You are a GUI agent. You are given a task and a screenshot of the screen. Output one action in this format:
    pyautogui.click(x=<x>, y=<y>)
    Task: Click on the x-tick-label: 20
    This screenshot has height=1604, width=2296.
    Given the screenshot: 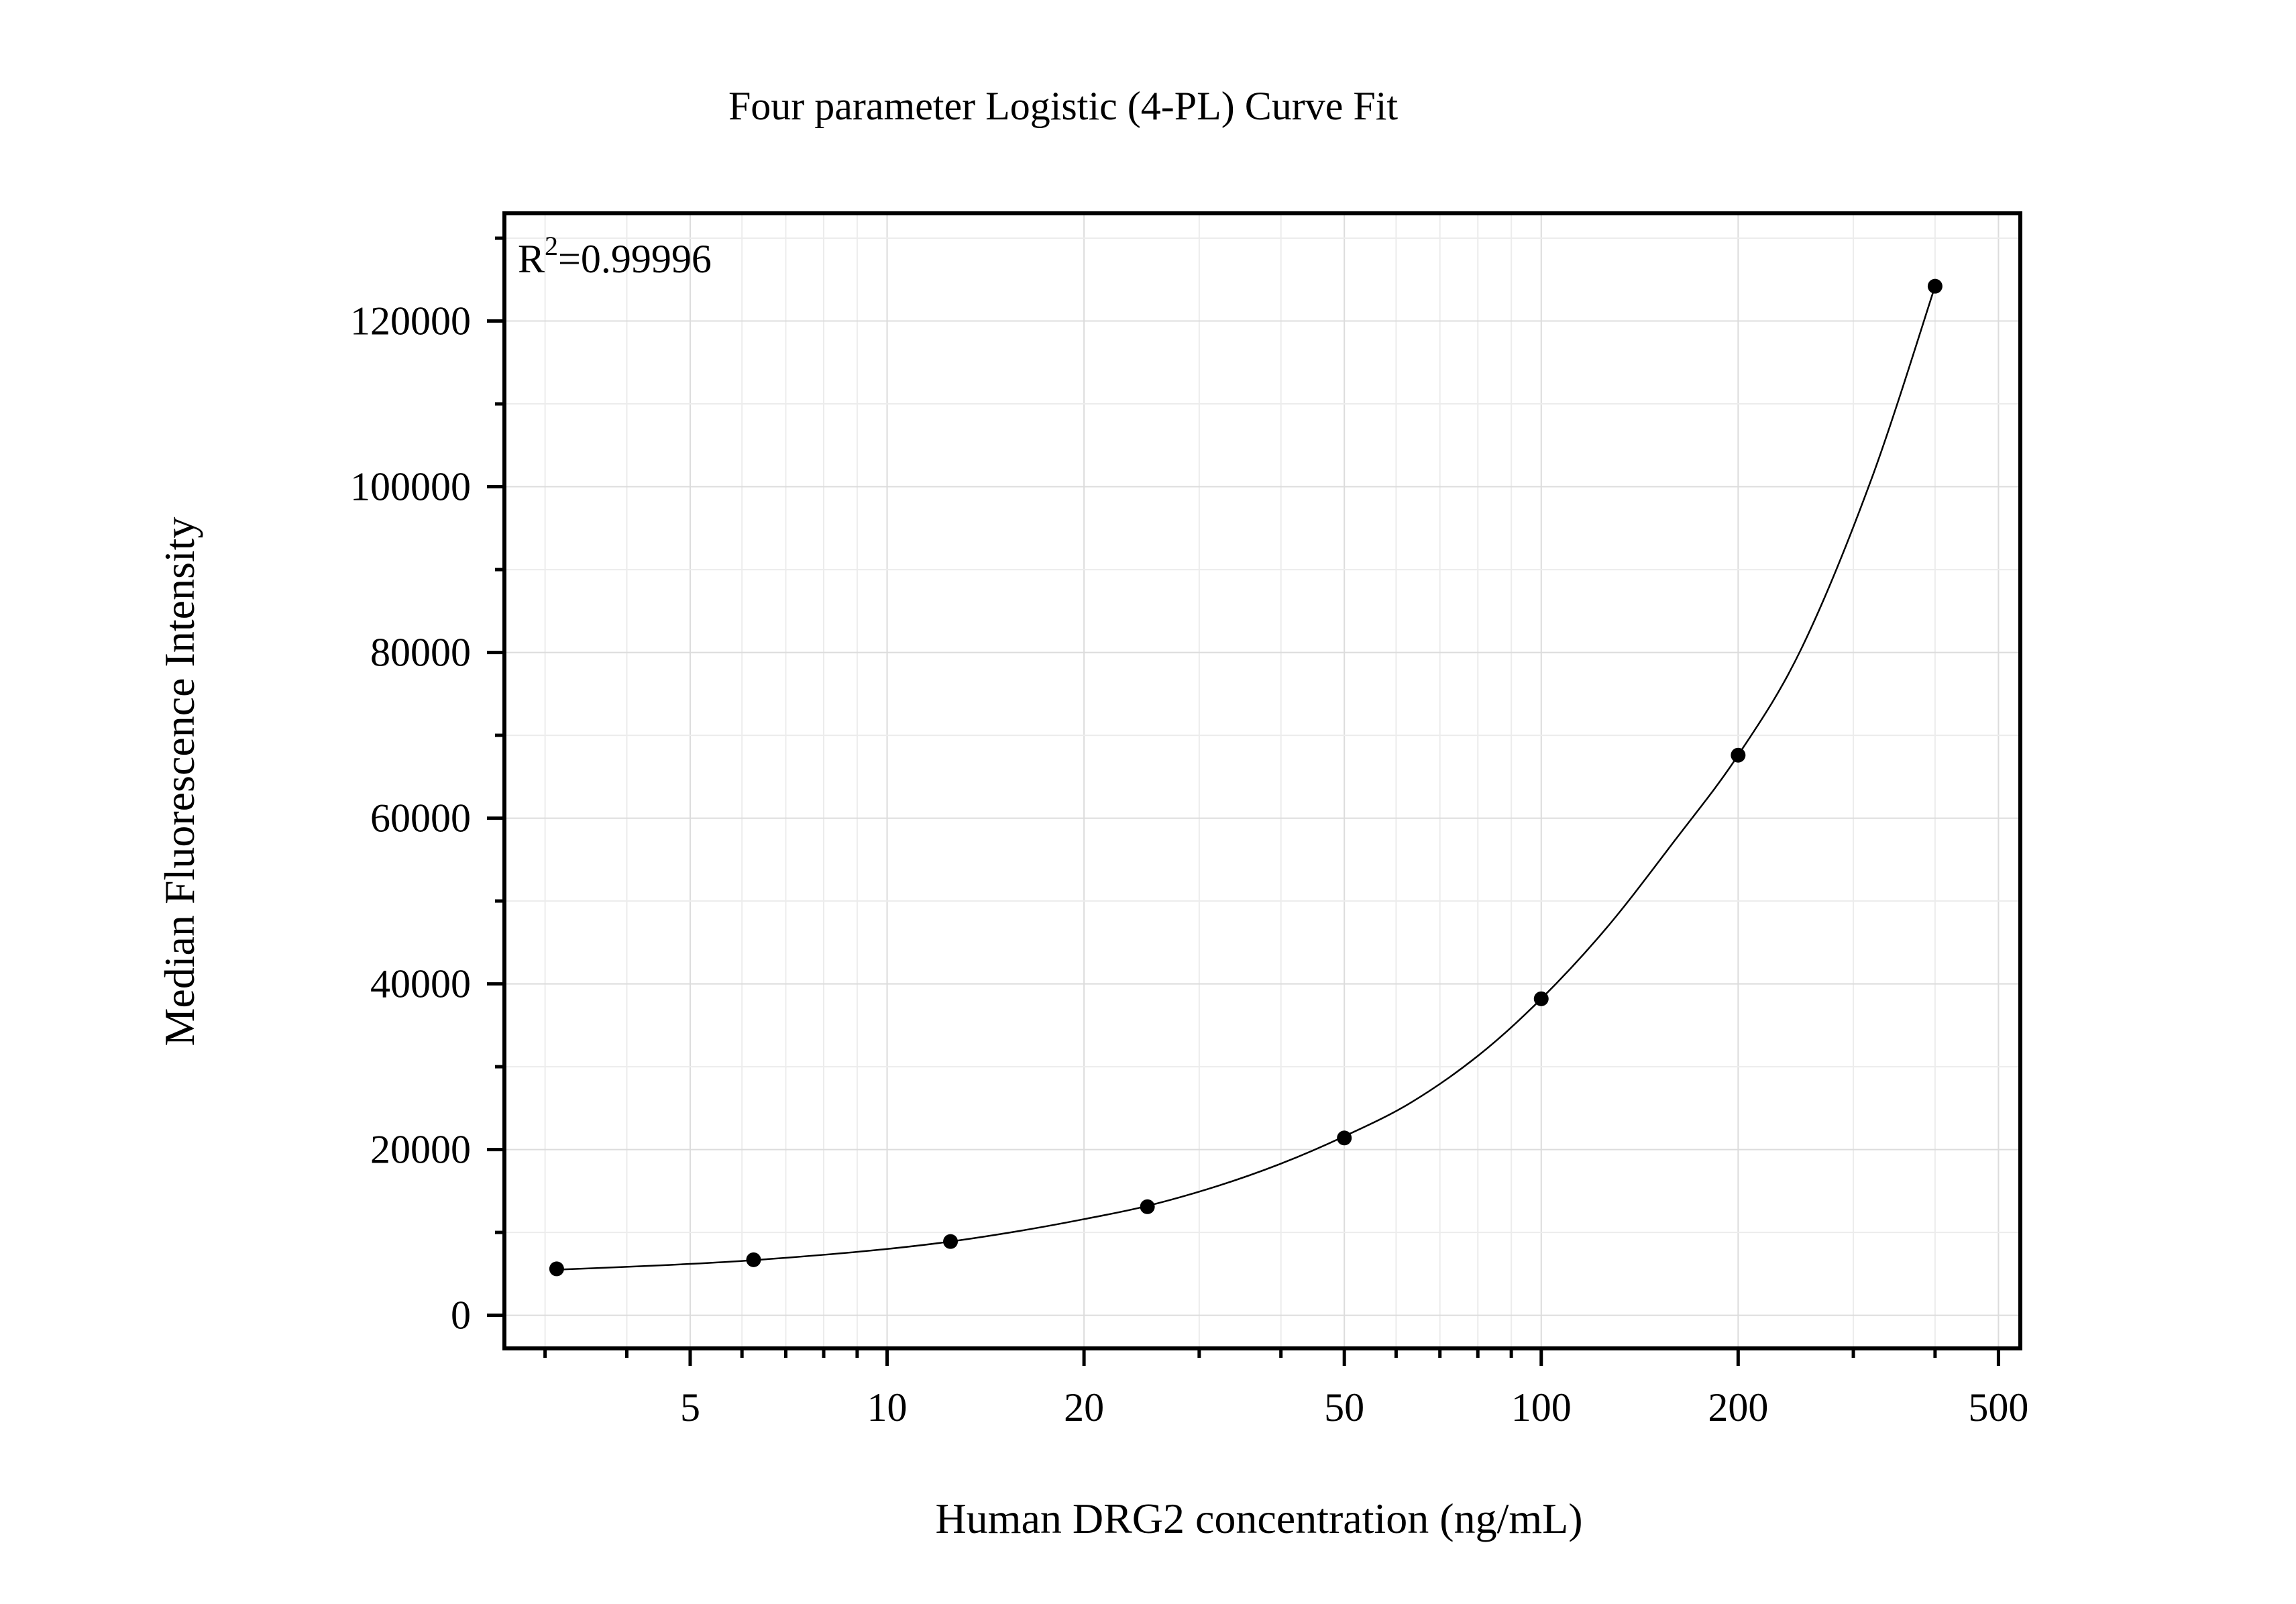 What is the action you would take?
    pyautogui.click(x=1084, y=1407)
    